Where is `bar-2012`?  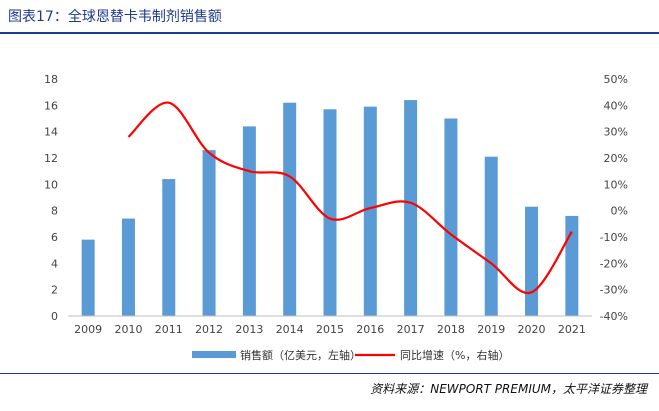
bar-2012 is located at coordinates (209, 233).